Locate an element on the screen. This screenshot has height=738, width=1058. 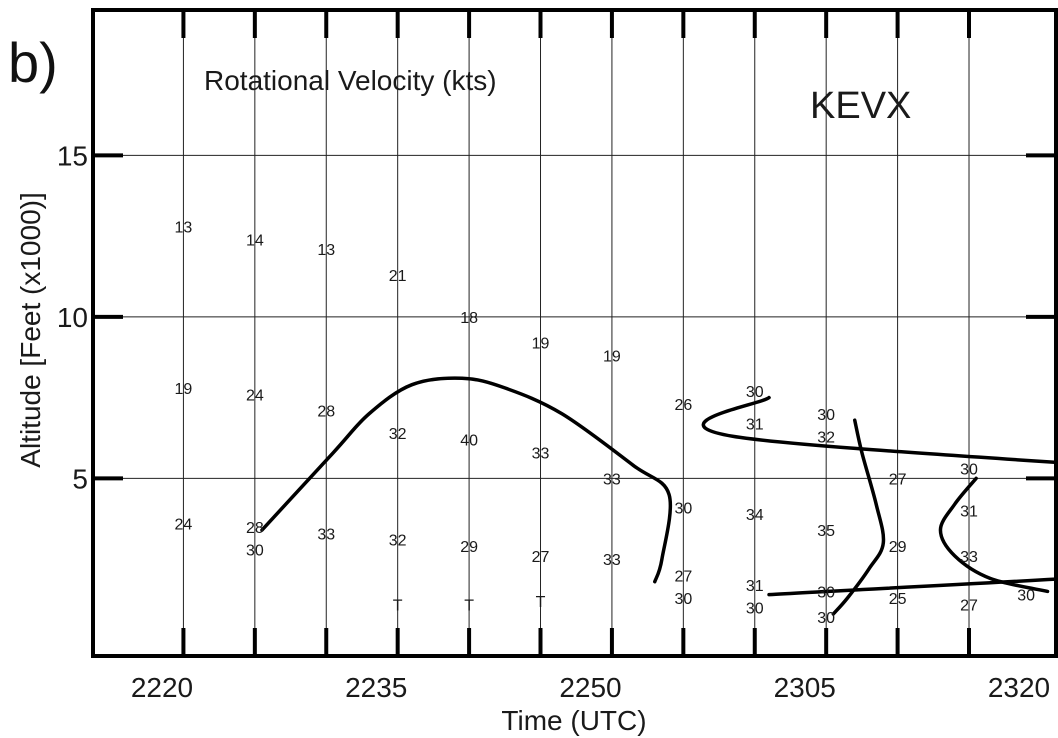
y-axis-label: Altitude [Feet (x1000)] is located at coordinates (30, 329).